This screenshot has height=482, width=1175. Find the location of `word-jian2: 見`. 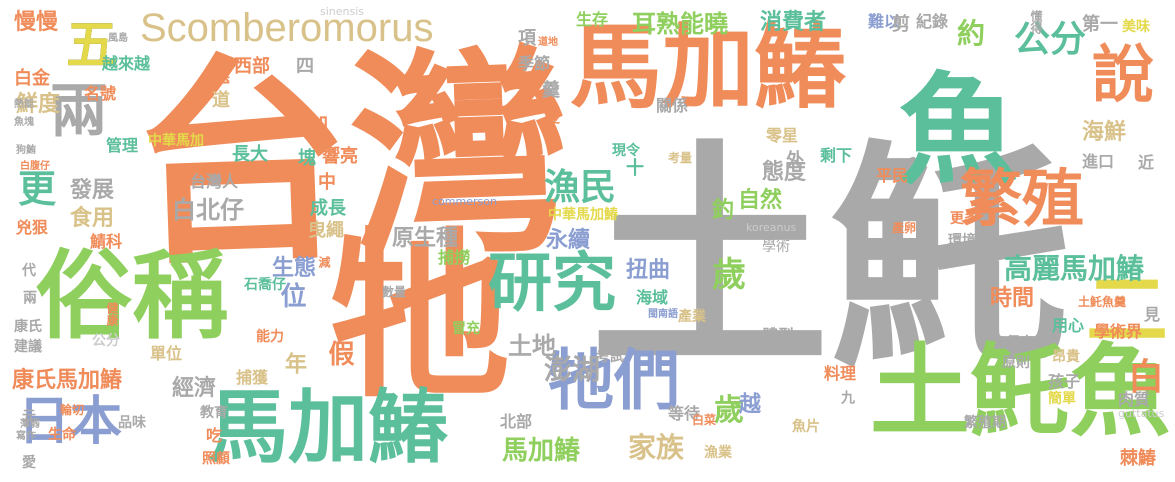

word-jian2: 見 is located at coordinates (1150, 314).